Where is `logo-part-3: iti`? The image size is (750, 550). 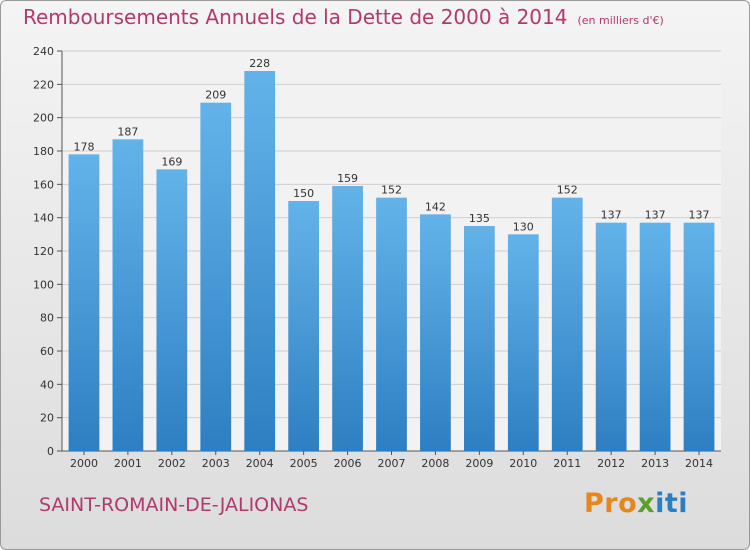
logo-part-3: iti is located at coordinates (671, 503).